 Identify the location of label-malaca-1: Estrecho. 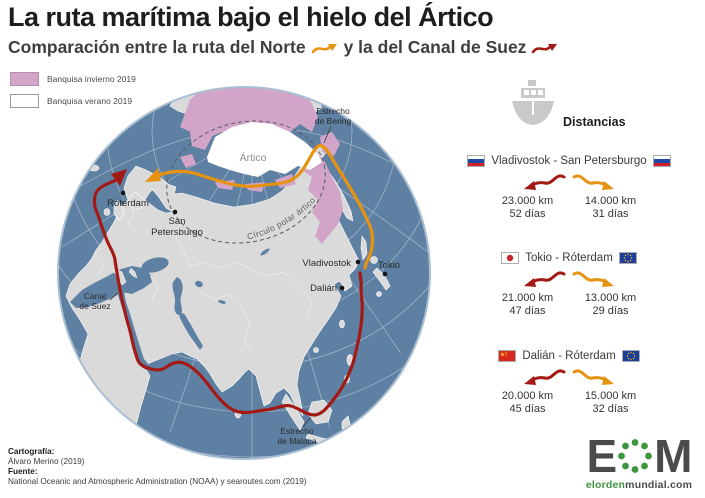
(297, 431).